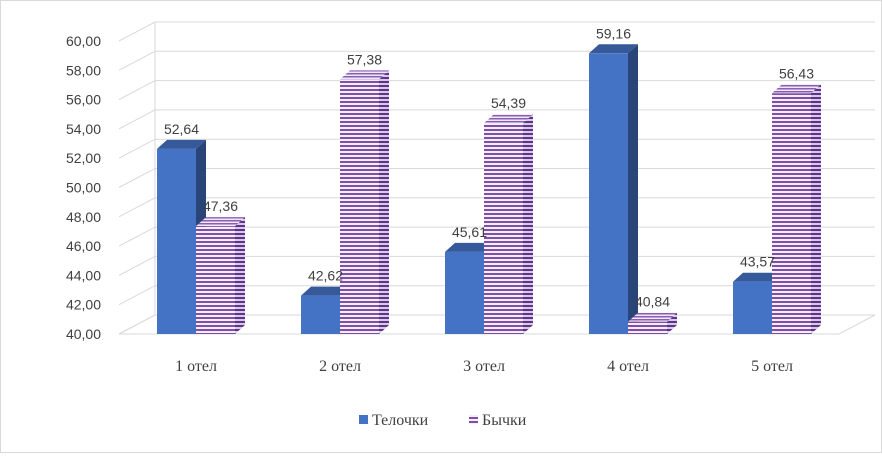 The width and height of the screenshot is (882, 457). What do you see at coordinates (400, 420) in the screenshot?
I see `legend-label: Телочки` at bounding box center [400, 420].